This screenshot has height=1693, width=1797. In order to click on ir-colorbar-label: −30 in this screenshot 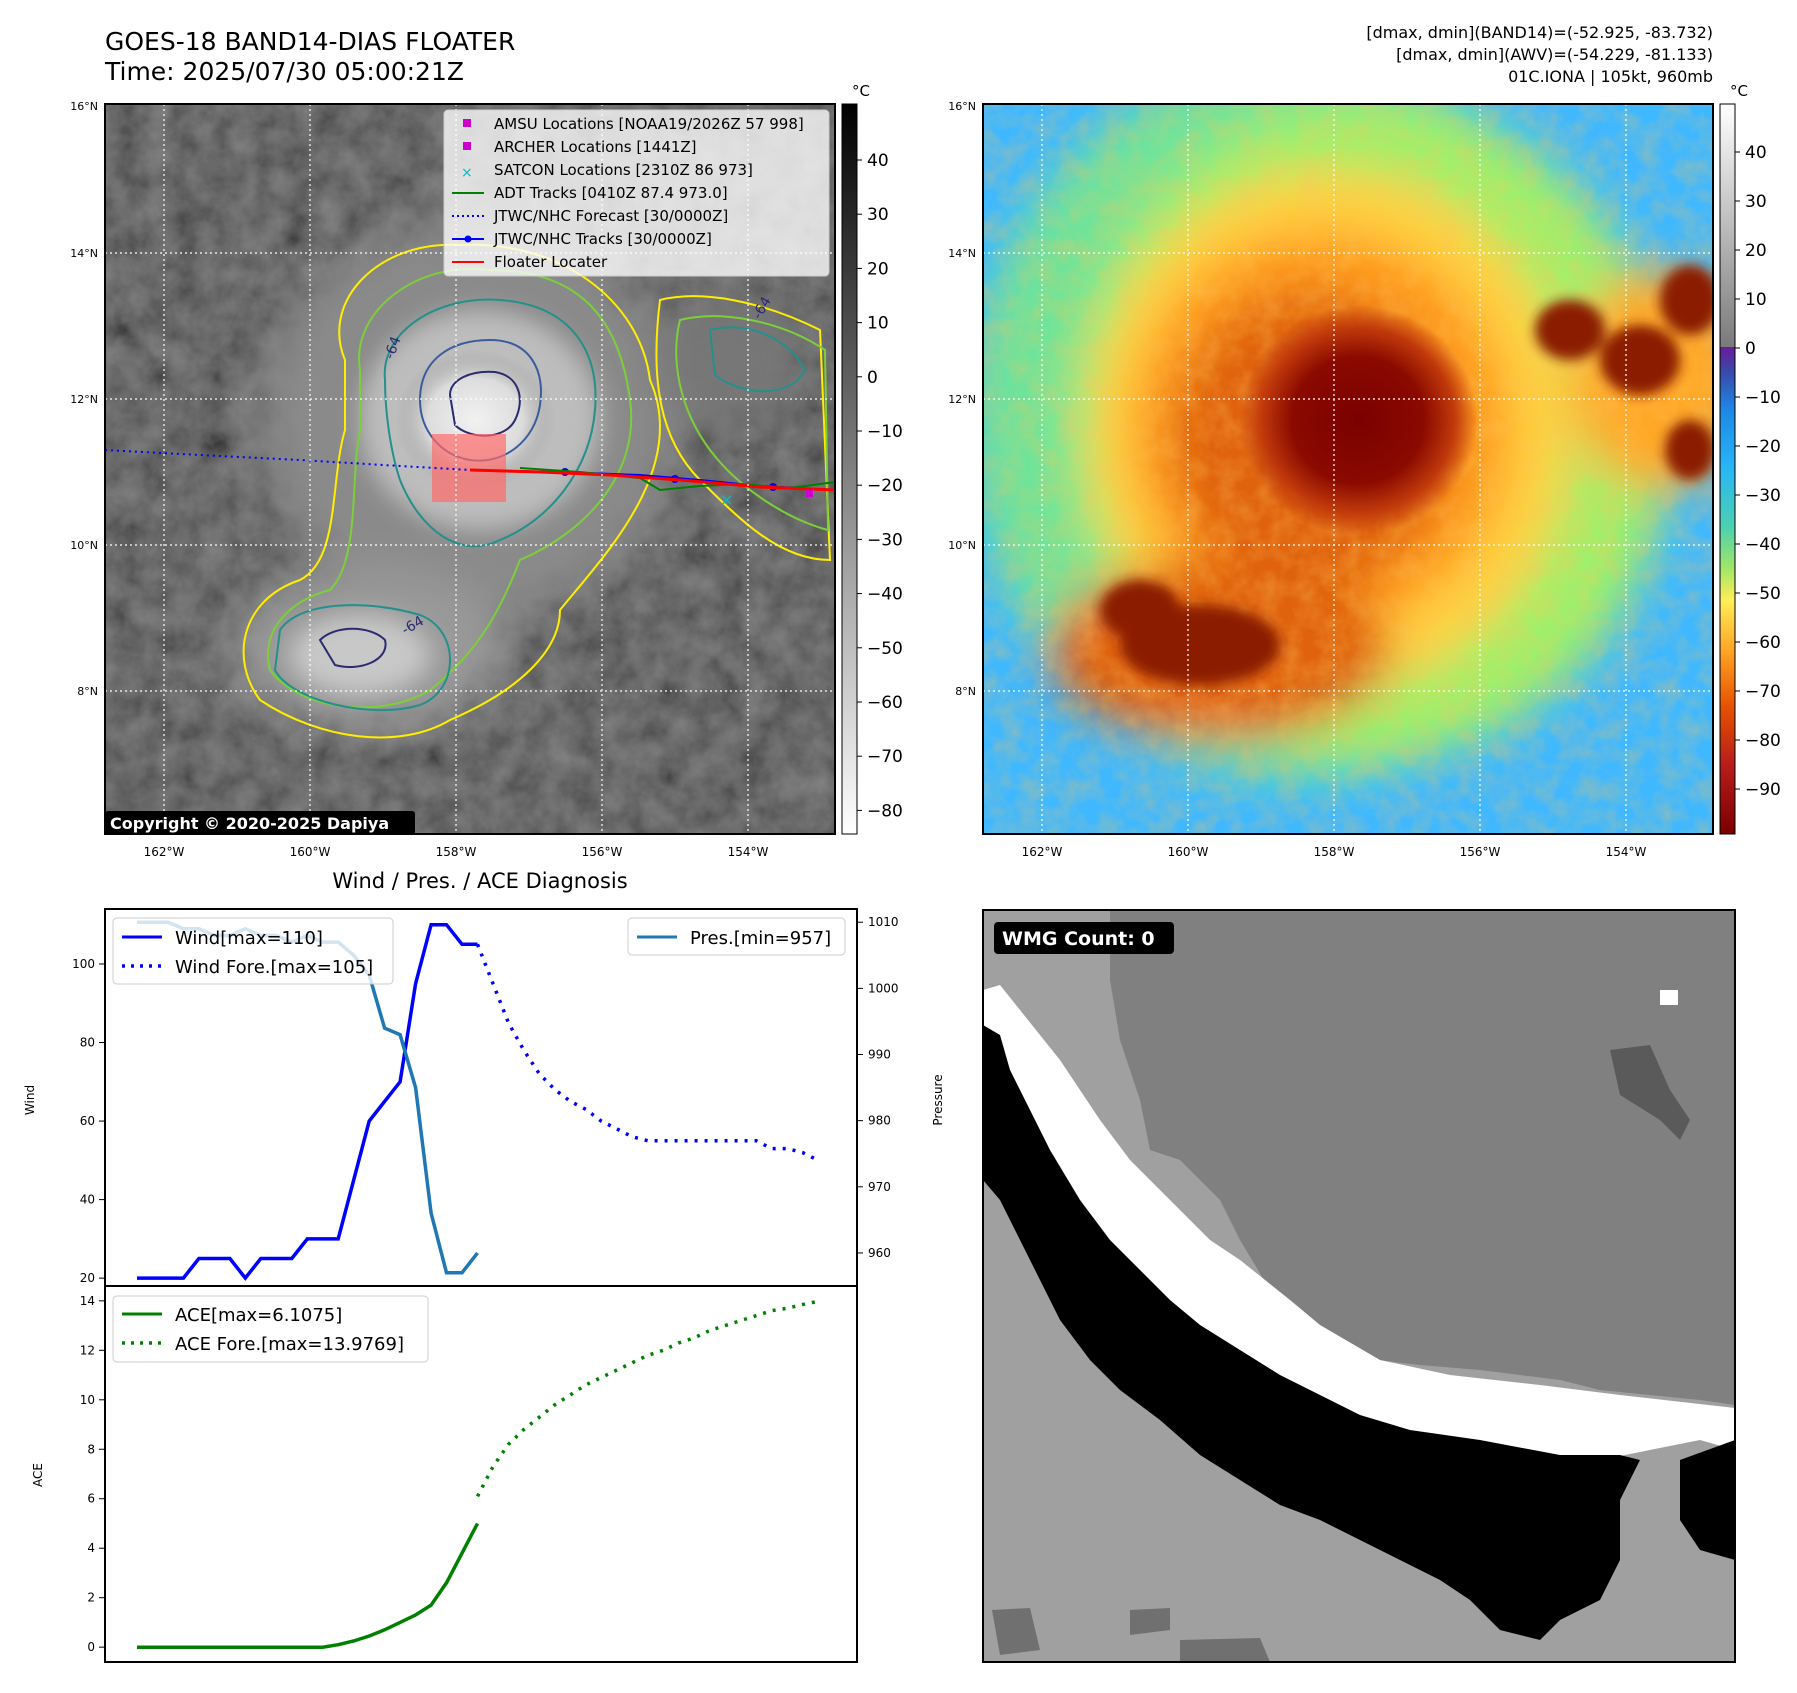, I will do `click(885, 540)`.